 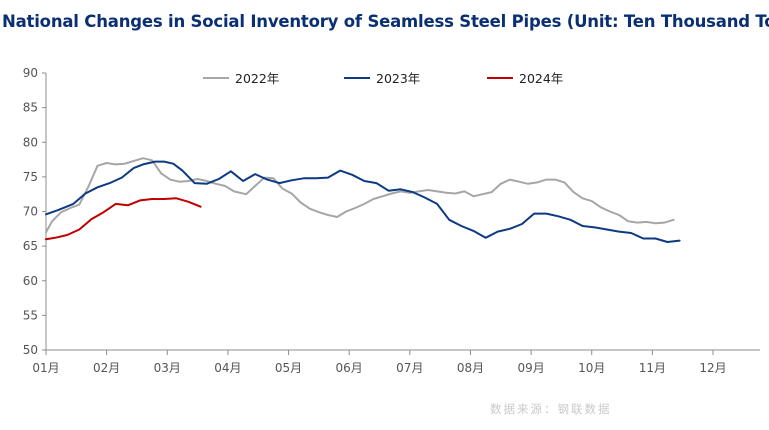 I want to click on x-tick-label: 11月, so click(x=652, y=368).